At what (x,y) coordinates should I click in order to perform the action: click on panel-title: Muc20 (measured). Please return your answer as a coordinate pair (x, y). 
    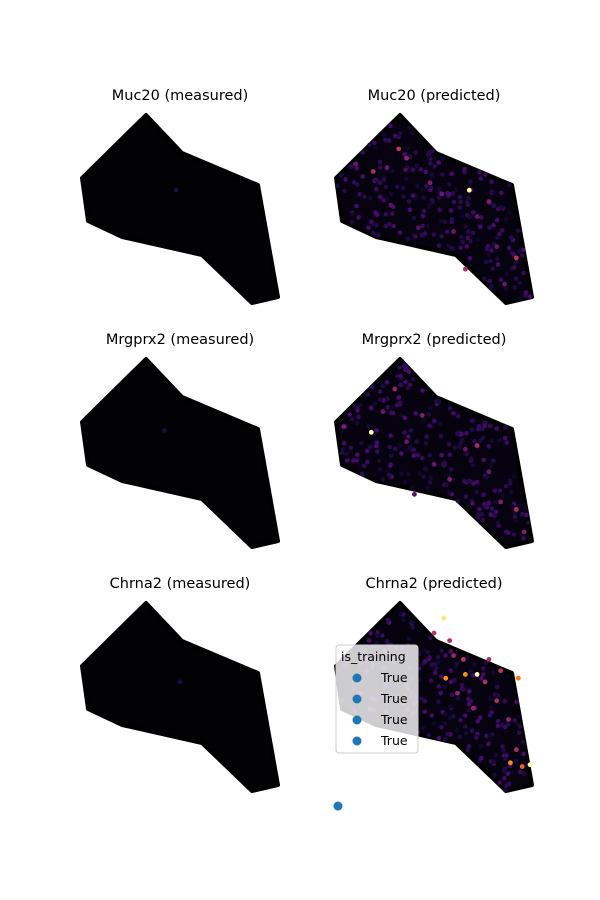
    Looking at the image, I should click on (180, 96).